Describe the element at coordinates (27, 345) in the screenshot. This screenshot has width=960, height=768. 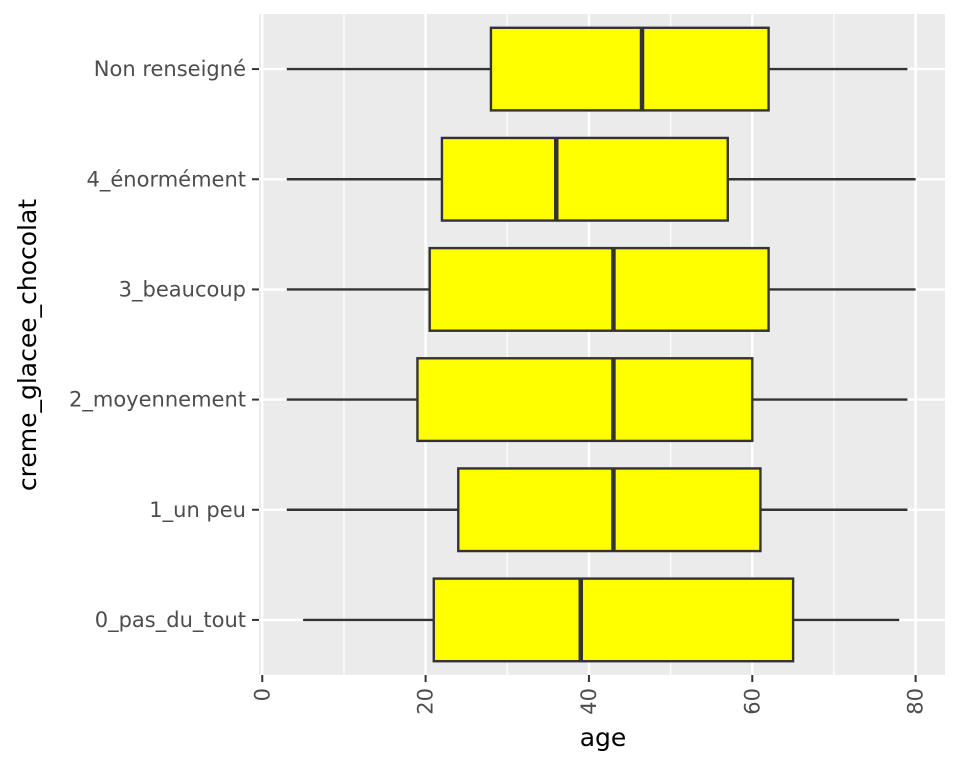
I see `y-axis-title: creme_glacee_chocolat` at that location.